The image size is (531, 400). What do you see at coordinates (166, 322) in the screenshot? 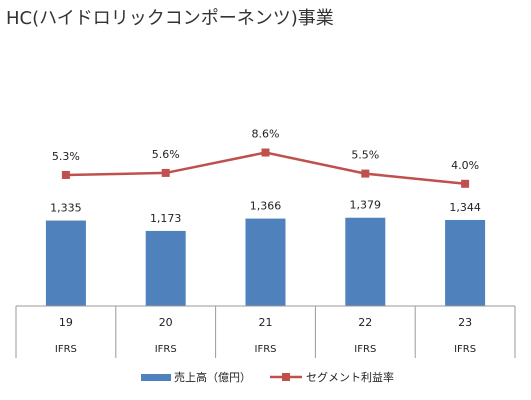
I see `category-tick-label: 20` at bounding box center [166, 322].